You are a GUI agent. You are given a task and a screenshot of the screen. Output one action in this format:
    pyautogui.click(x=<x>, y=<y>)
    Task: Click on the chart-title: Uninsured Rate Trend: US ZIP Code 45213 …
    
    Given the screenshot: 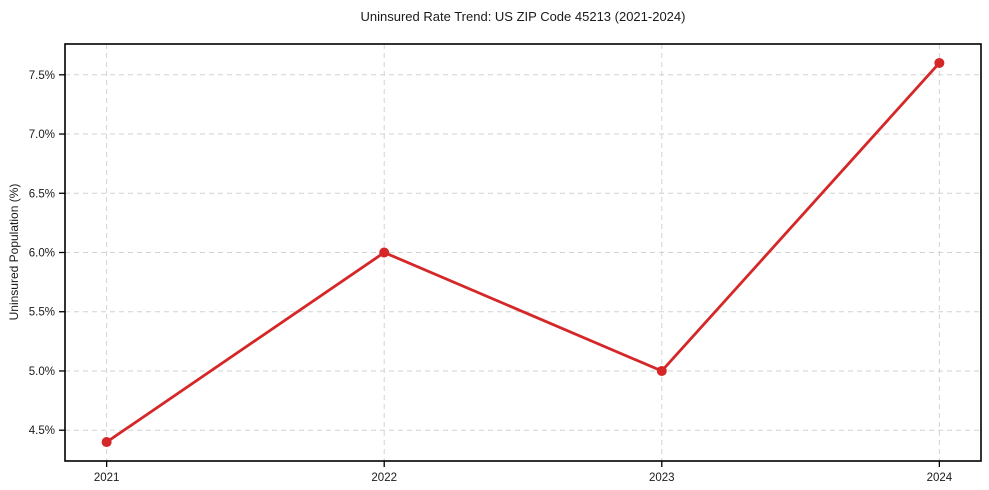 What is the action you would take?
    pyautogui.click(x=523, y=16)
    